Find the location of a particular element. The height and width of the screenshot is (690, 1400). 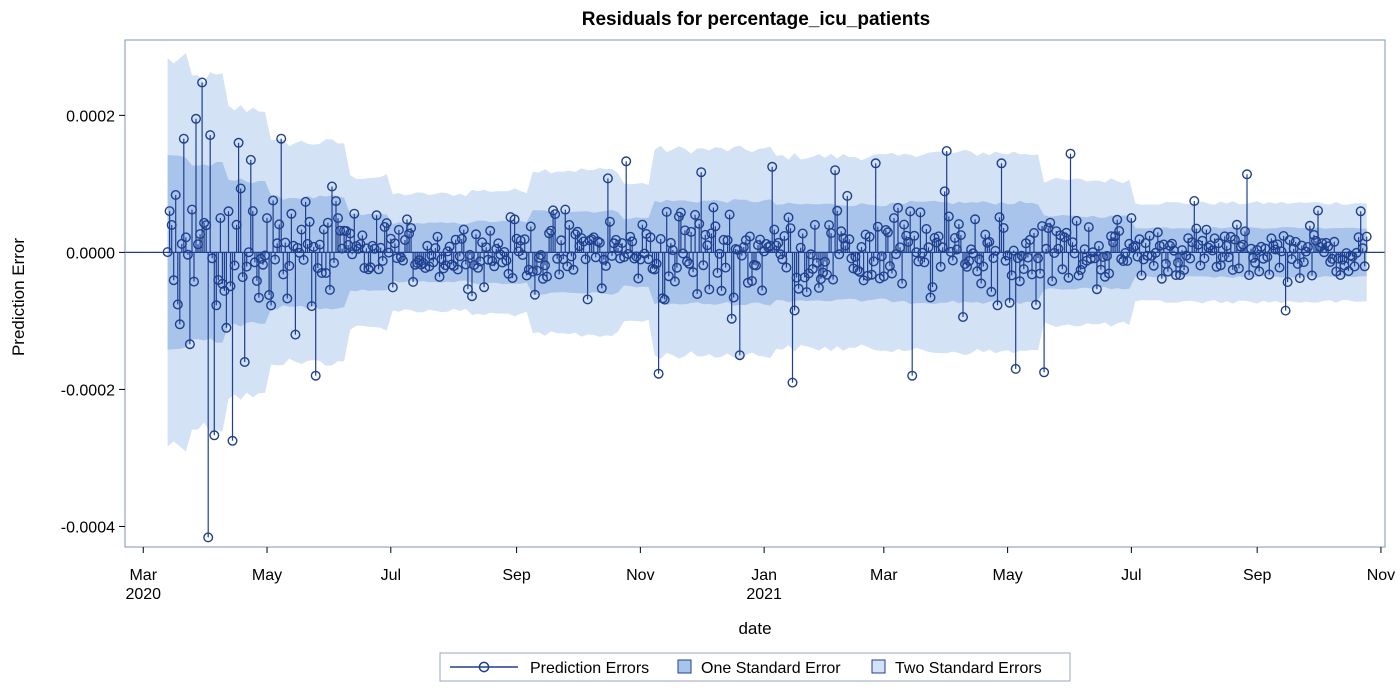

x-tick-year-label: 2020 is located at coordinates (143, 594).